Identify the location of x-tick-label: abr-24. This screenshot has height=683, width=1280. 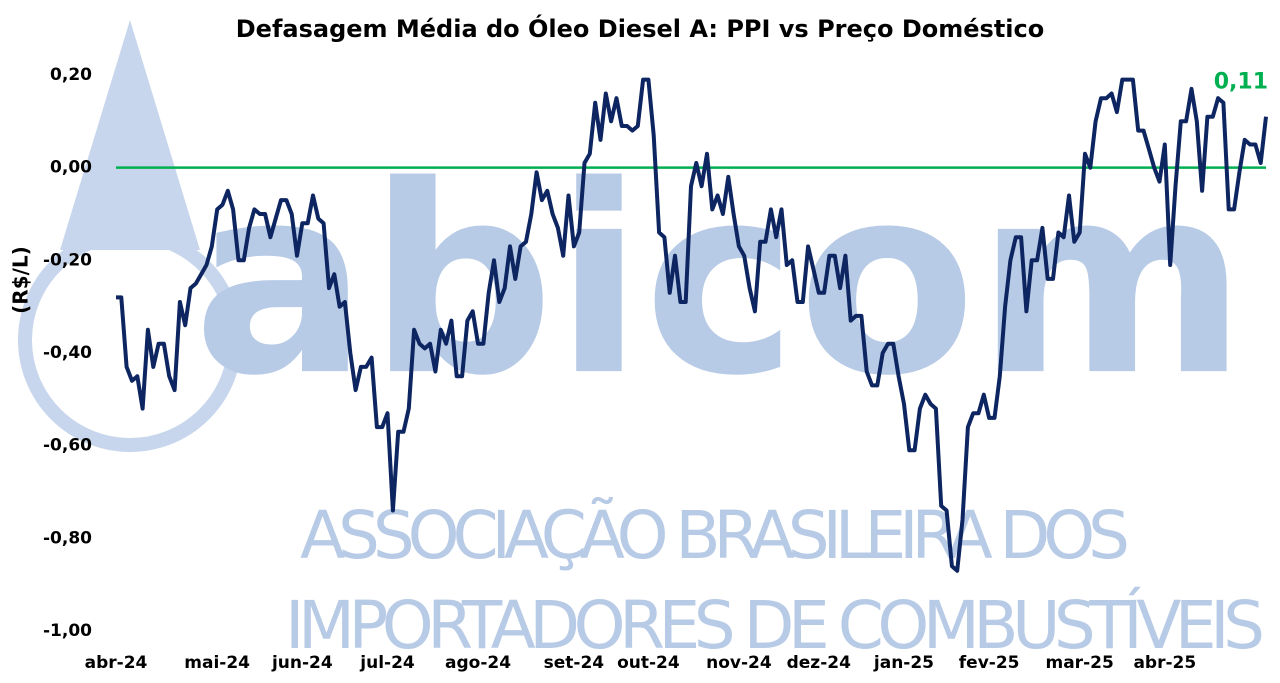
(116, 663).